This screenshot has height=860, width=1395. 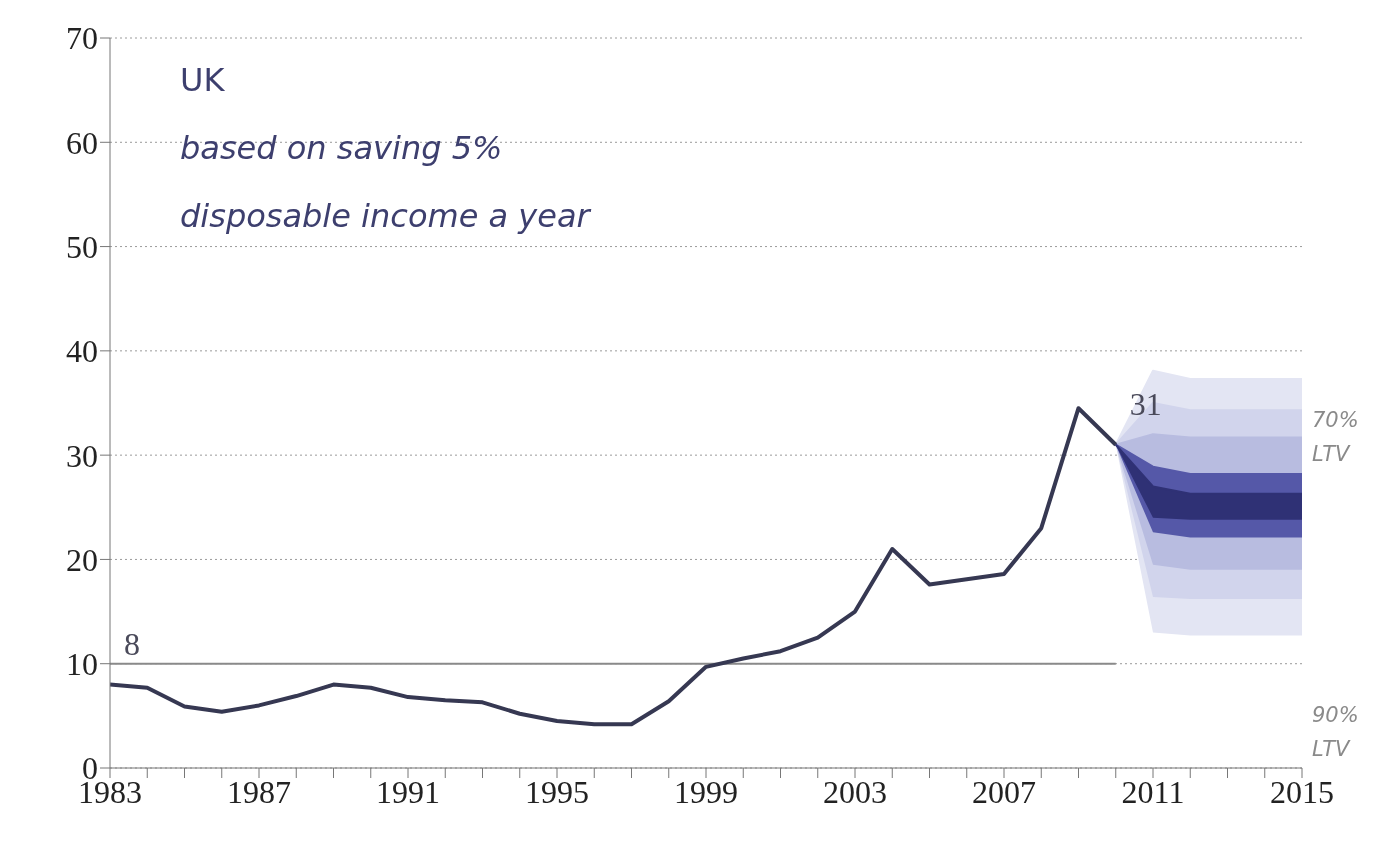 What do you see at coordinates (1004, 791) in the screenshot?
I see `x-tick-label: 2007` at bounding box center [1004, 791].